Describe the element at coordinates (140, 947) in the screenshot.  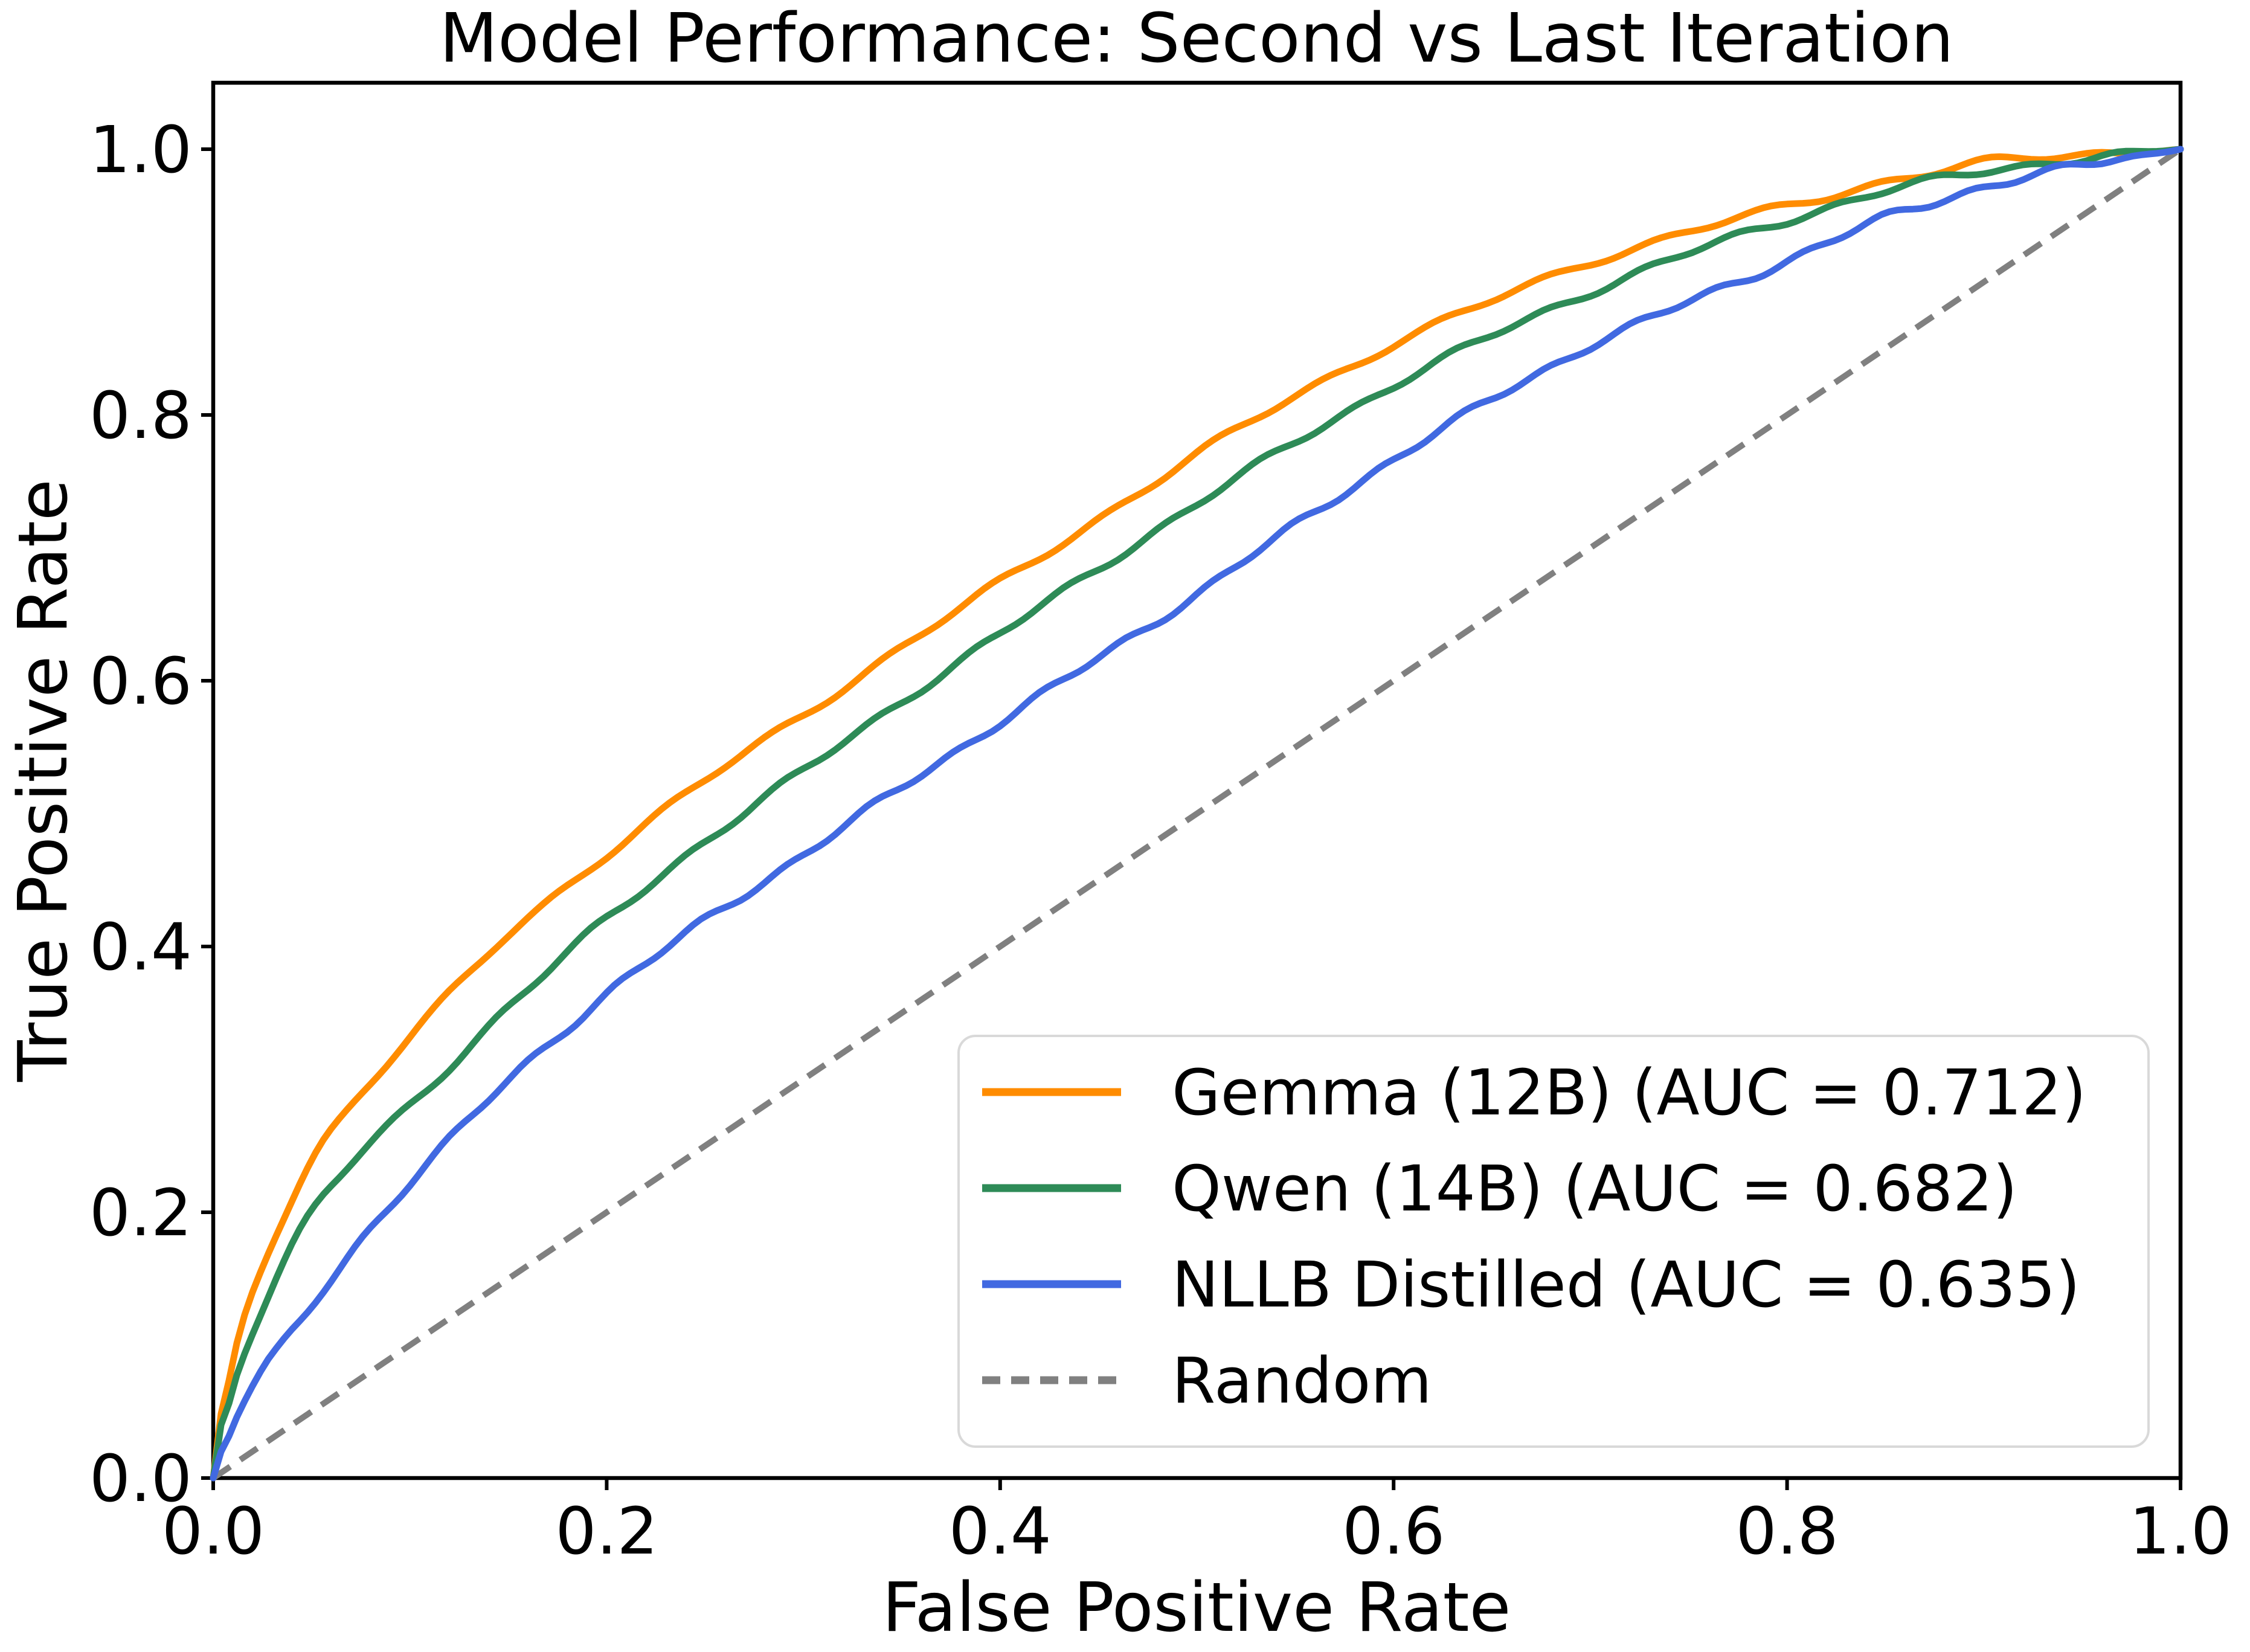
I see `y-tick-label: 0.4` at that location.